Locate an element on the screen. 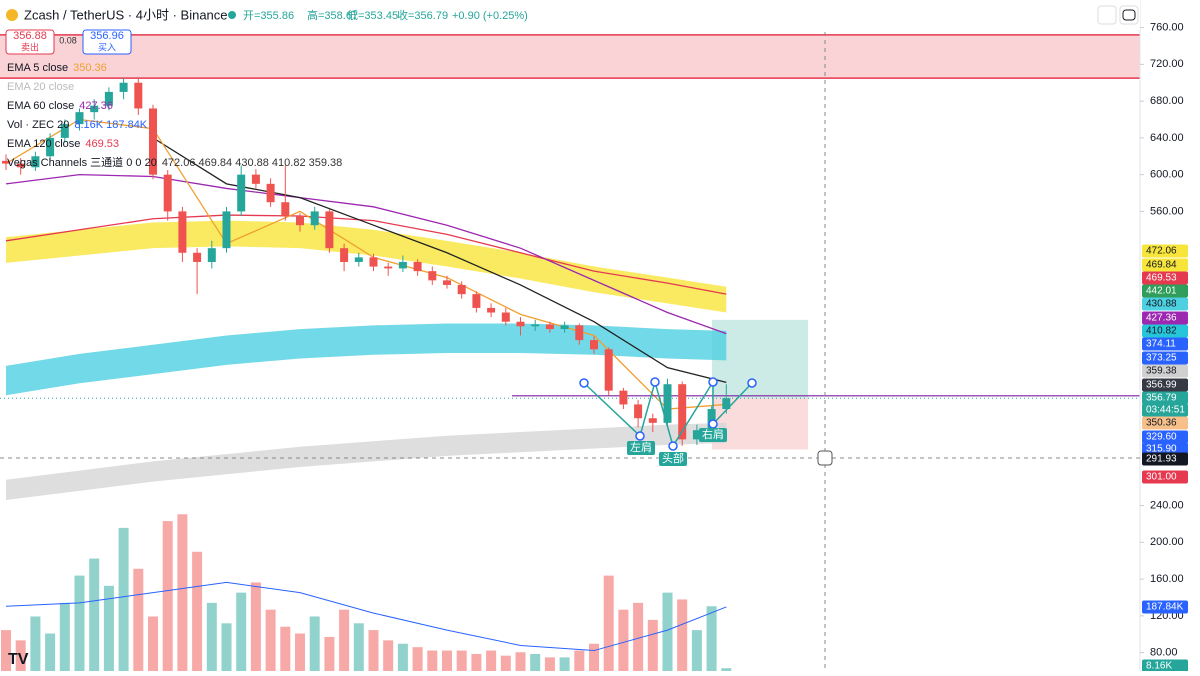  price-tag-label: 8.16K is located at coordinates (1159, 666).